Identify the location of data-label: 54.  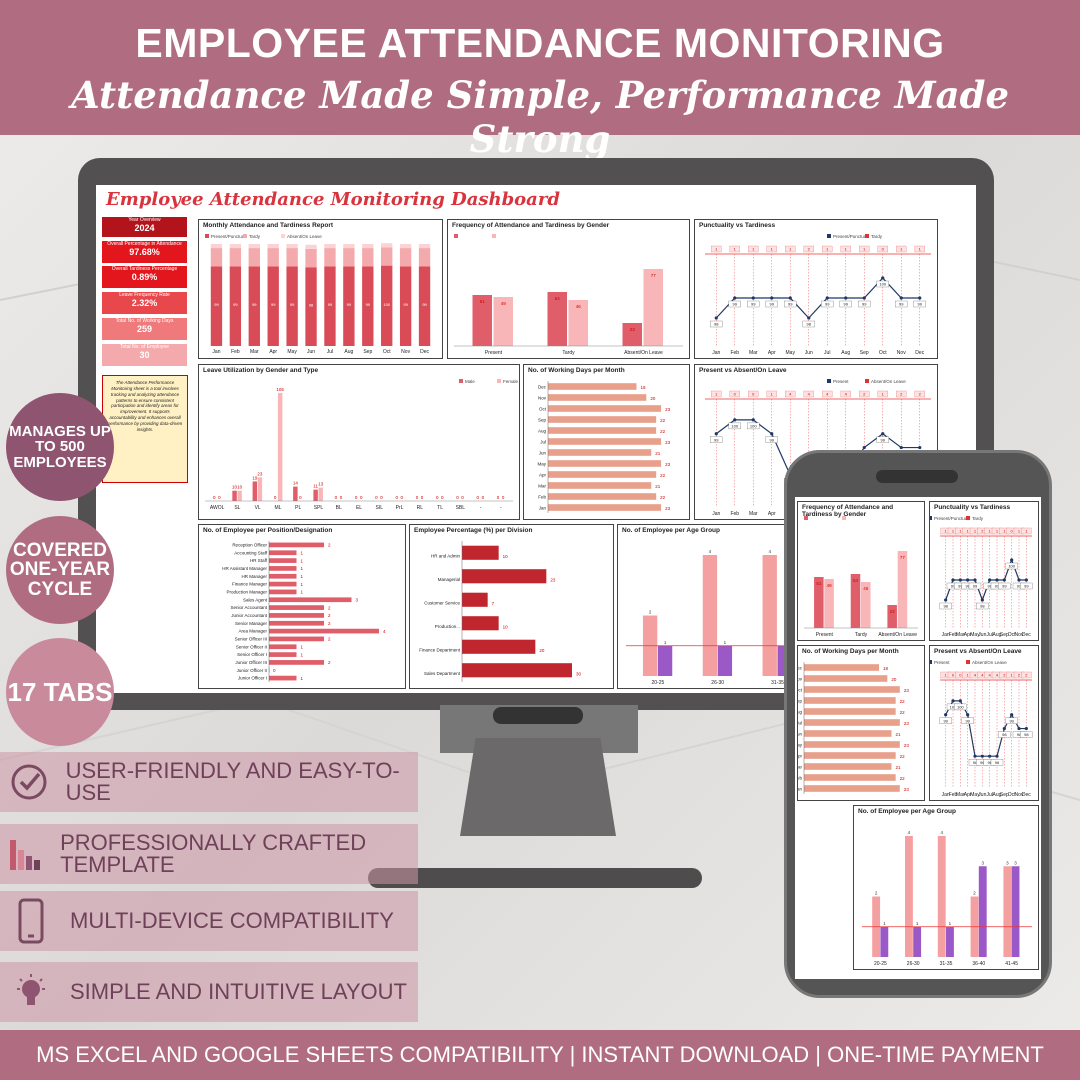
(558, 298).